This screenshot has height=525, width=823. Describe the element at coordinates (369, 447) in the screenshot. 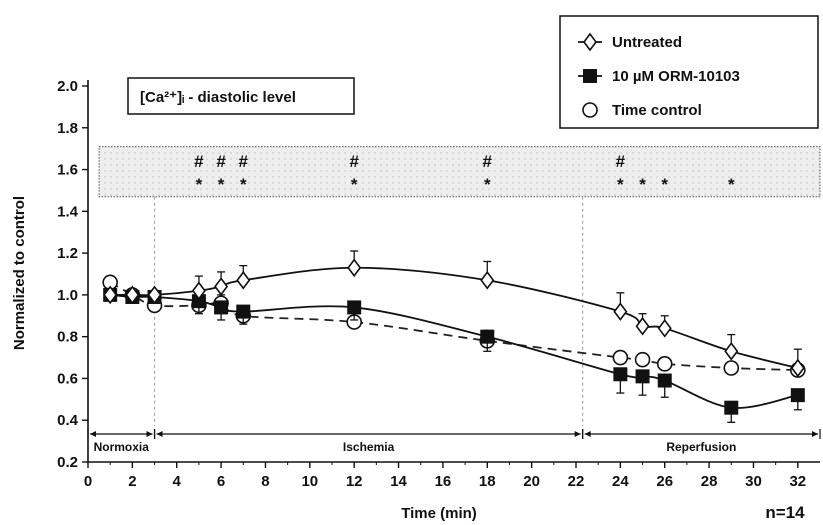

I see `phase-label: Ischemia` at that location.